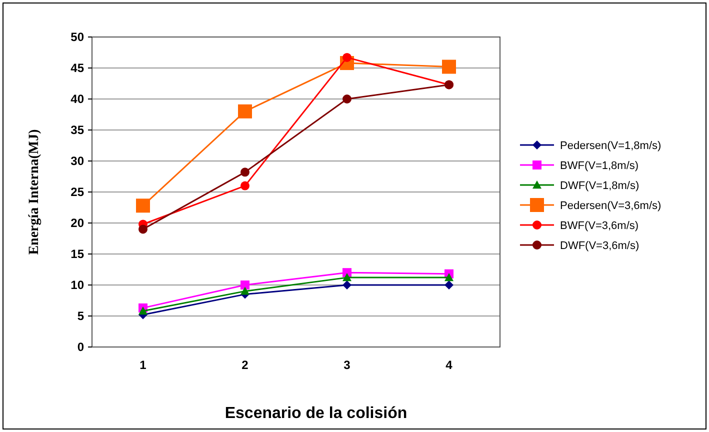 This screenshot has height=432, width=709. Describe the element at coordinates (449, 365) in the screenshot. I see `x-tick-label: 4` at that location.